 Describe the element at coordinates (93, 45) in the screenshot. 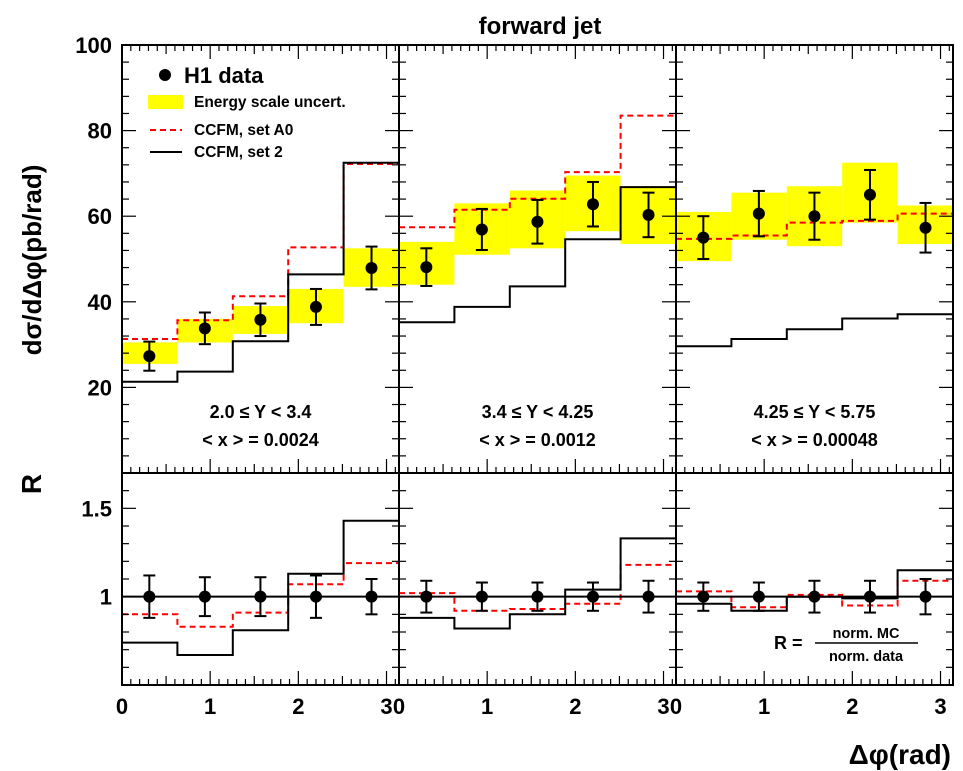

I see `y-tick-label-top: 100` at that location.